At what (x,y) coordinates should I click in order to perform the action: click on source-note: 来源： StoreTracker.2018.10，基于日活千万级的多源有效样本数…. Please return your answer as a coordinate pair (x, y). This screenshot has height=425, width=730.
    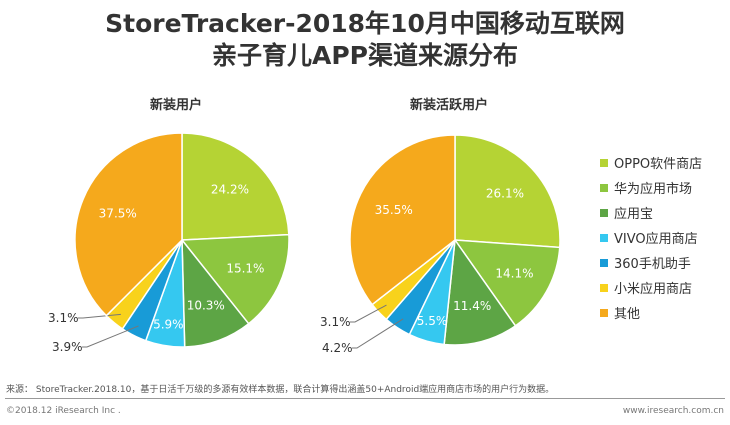
    Looking at the image, I should click on (280, 390).